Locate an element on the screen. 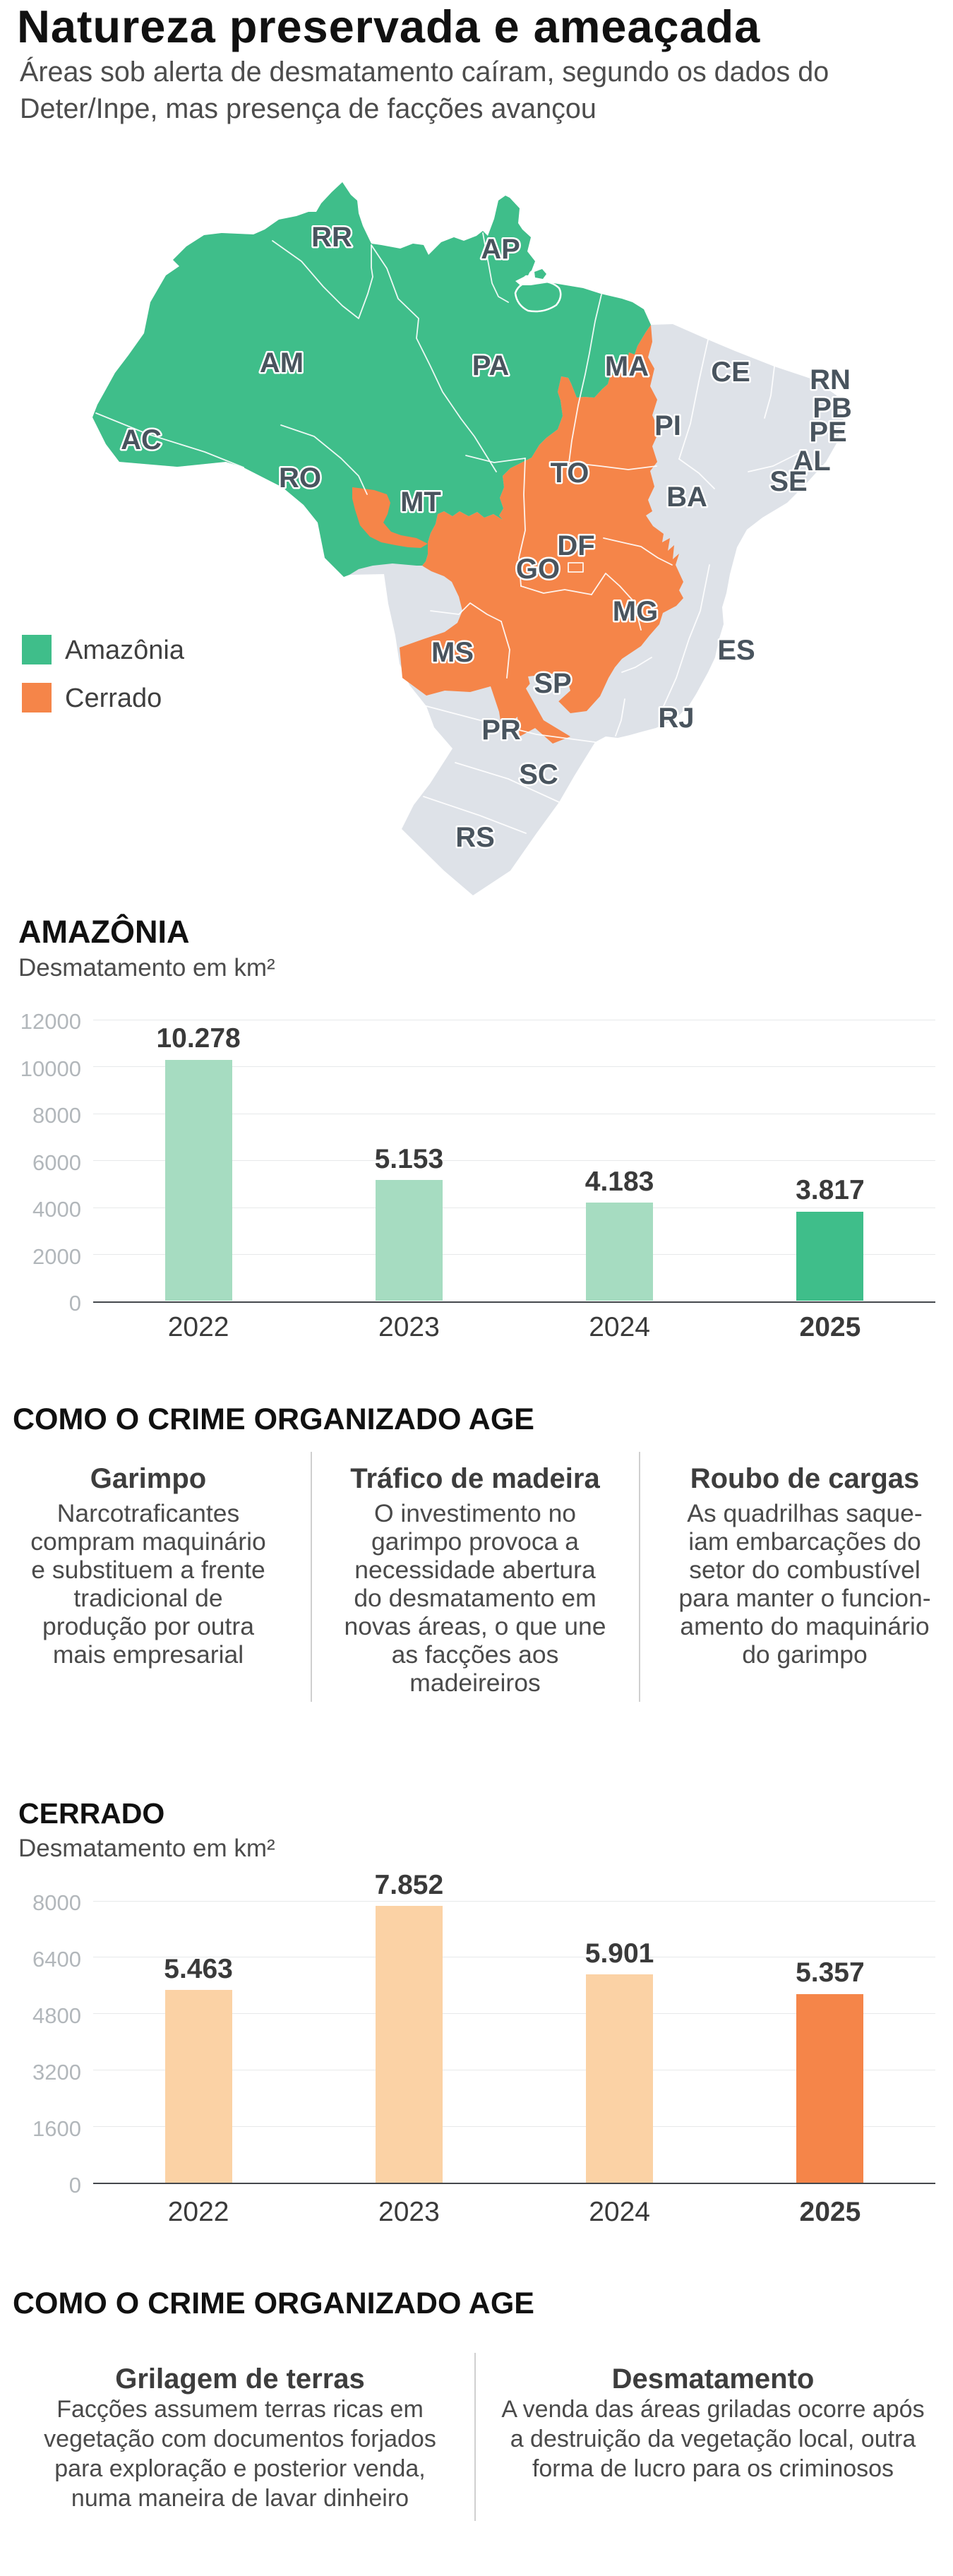 This screenshot has width=953, height=2576. svg-text: CE is located at coordinates (730, 372).